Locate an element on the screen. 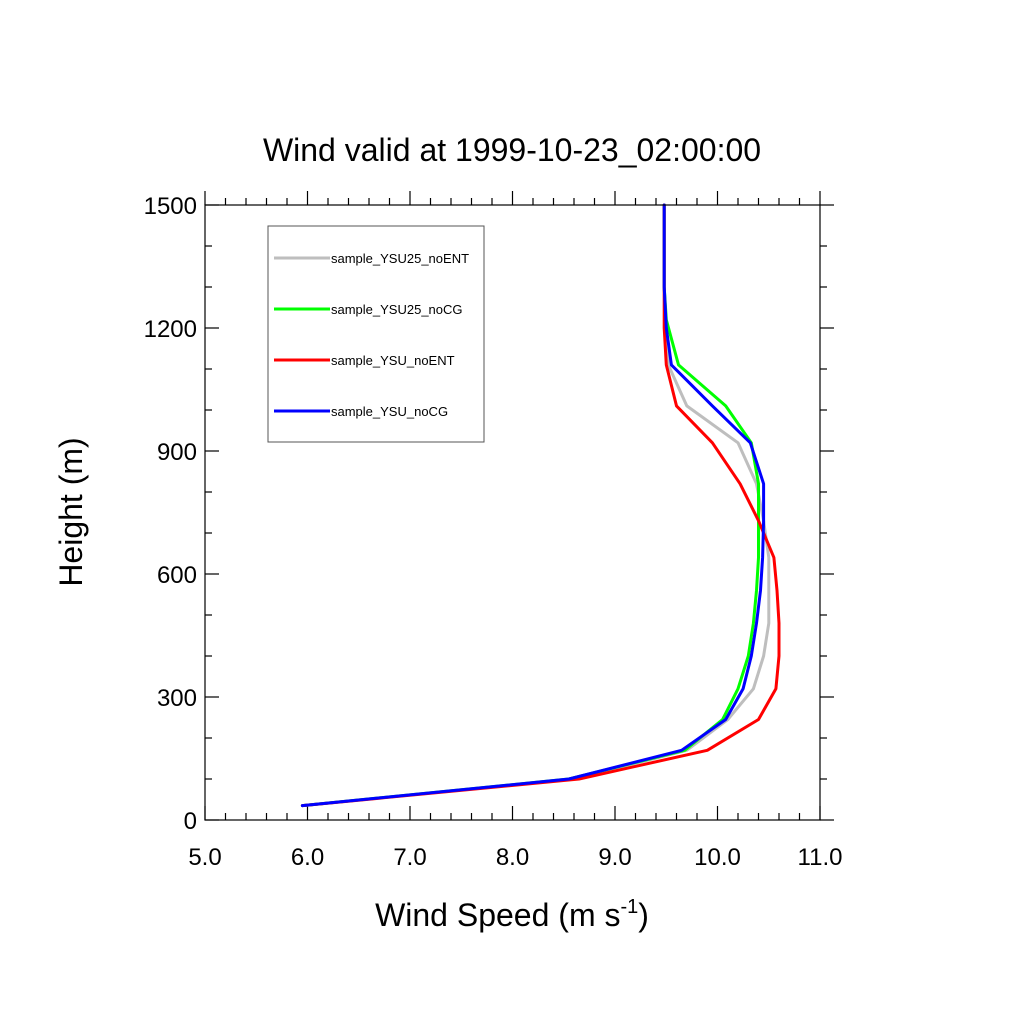 This screenshot has width=1024, height=1024. legend-label: sample_YSU25_noCG is located at coordinates (397, 309).